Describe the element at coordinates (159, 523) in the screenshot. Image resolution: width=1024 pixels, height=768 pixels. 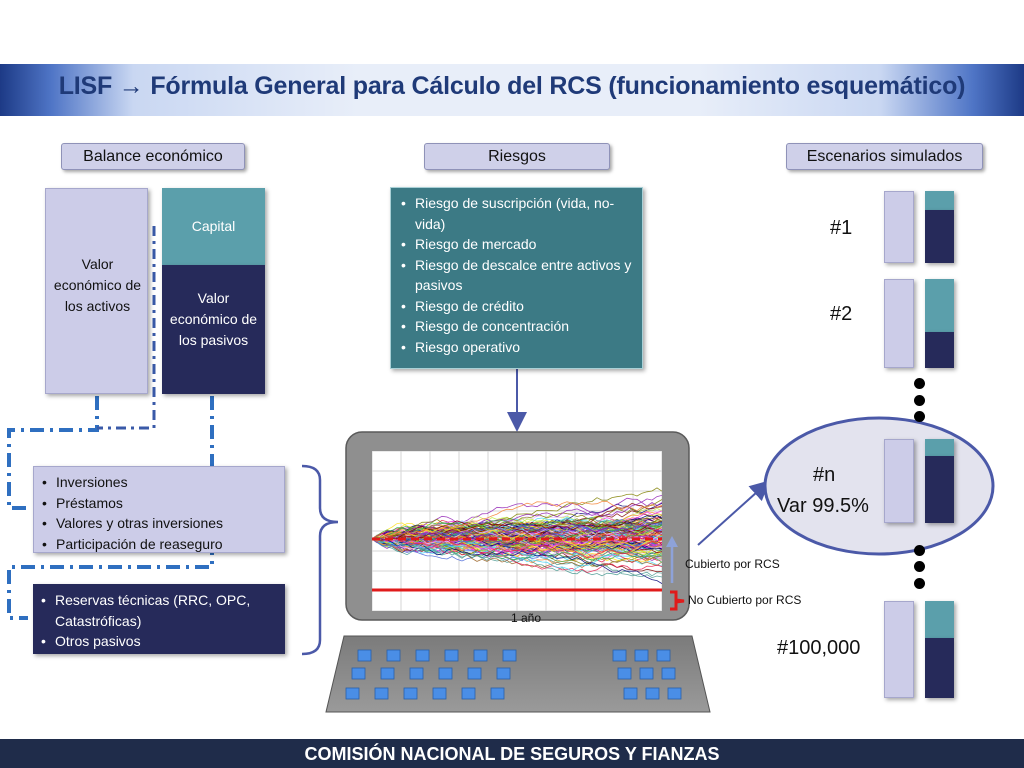
I see `list-item: Valores y otras inversiones` at that location.